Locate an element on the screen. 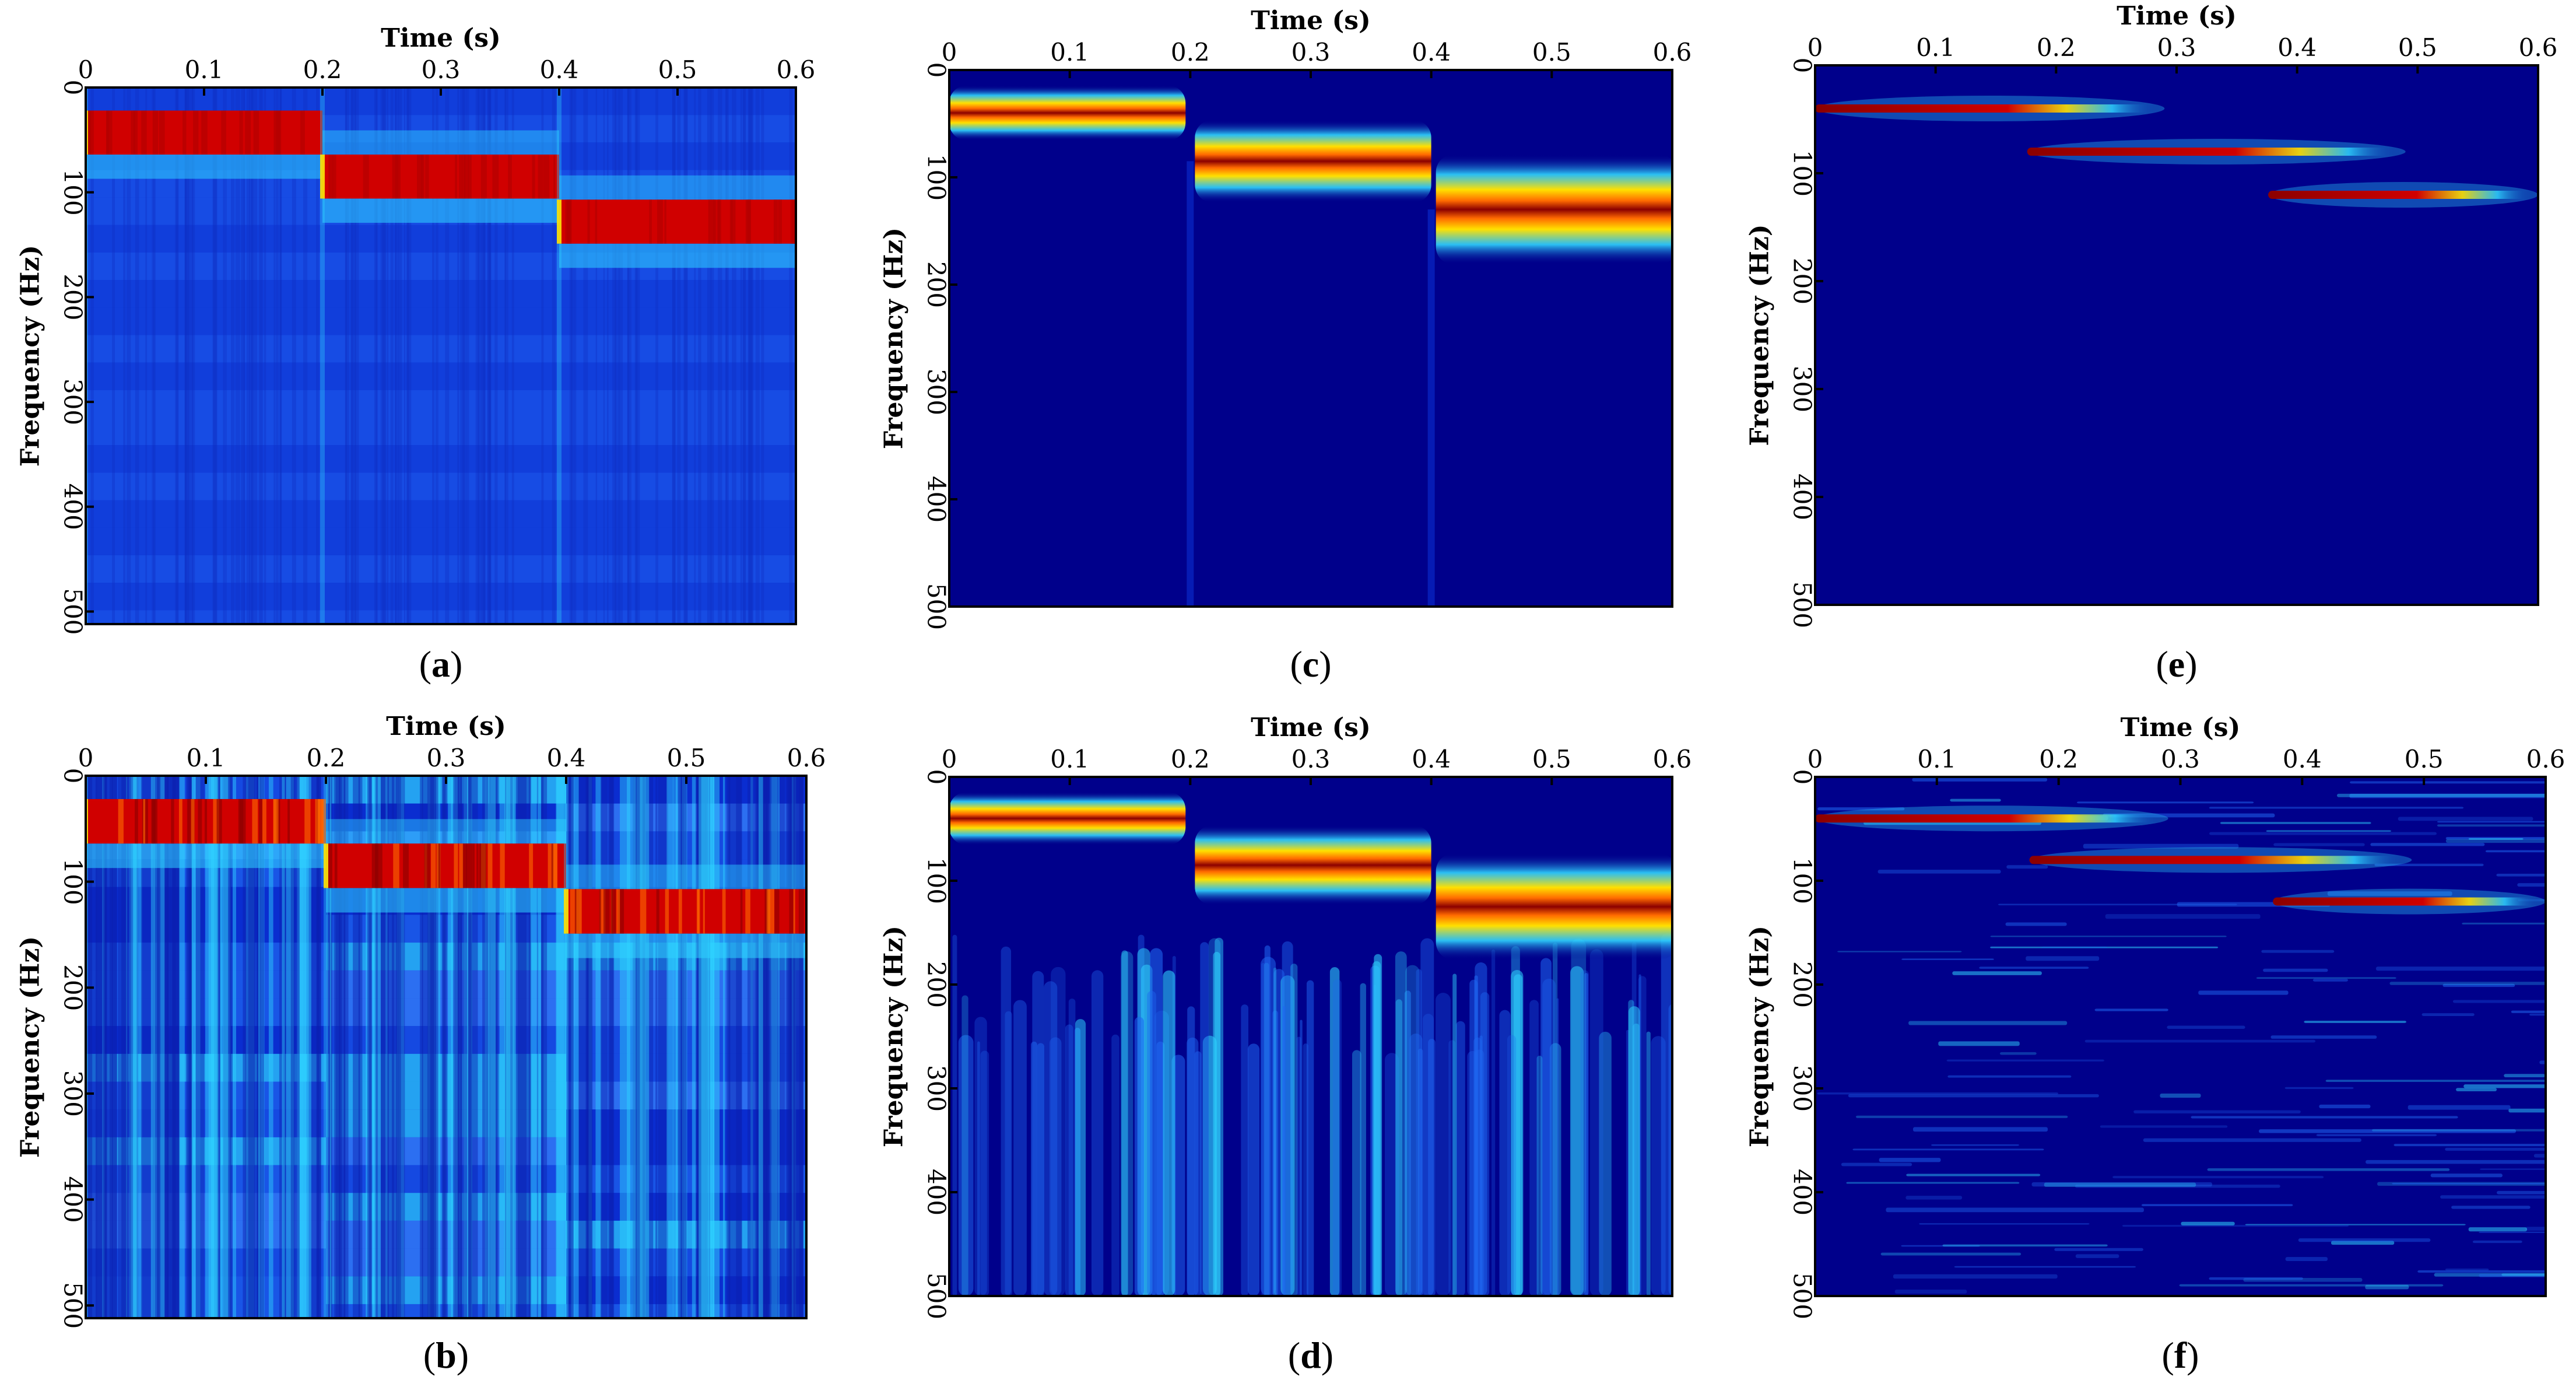  y-tick-label: 400 is located at coordinates (1802, 1193).